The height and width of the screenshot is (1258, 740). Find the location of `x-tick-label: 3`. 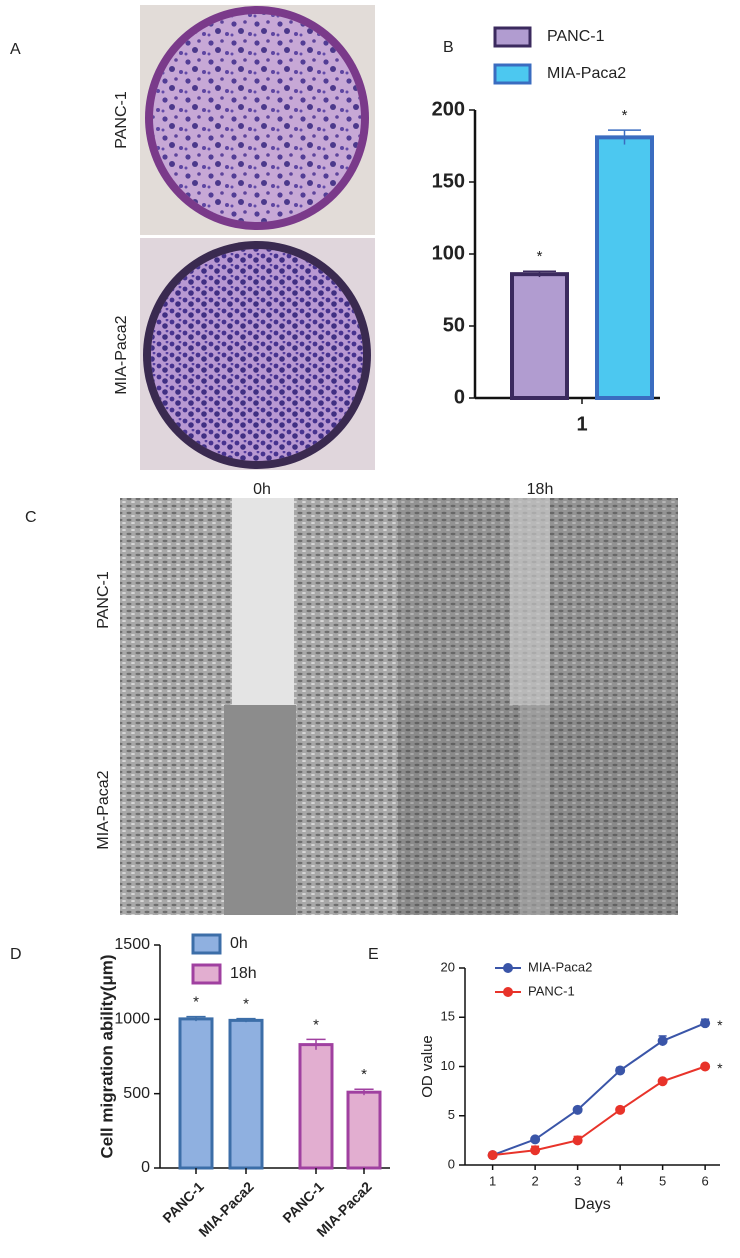

x-tick-label: 3 is located at coordinates (577, 1180).